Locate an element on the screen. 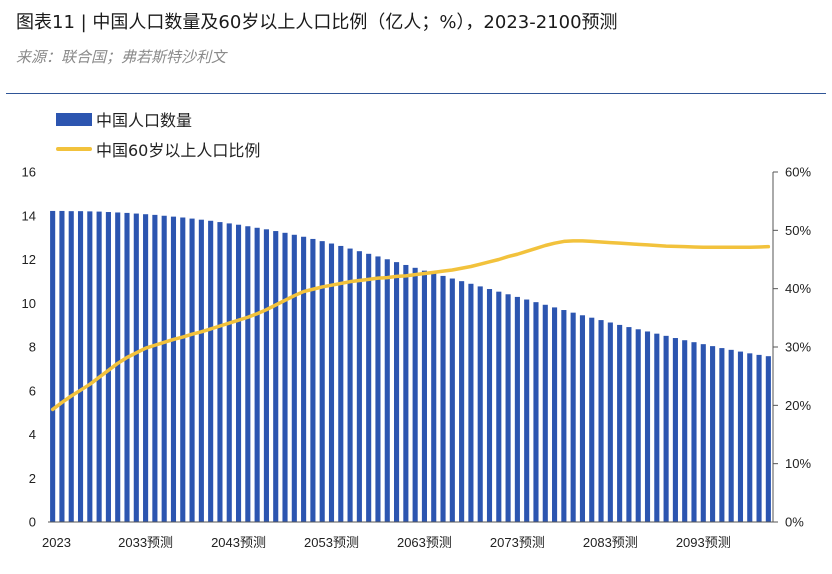  y-left-tick-label: 14 is located at coordinates (29, 215).